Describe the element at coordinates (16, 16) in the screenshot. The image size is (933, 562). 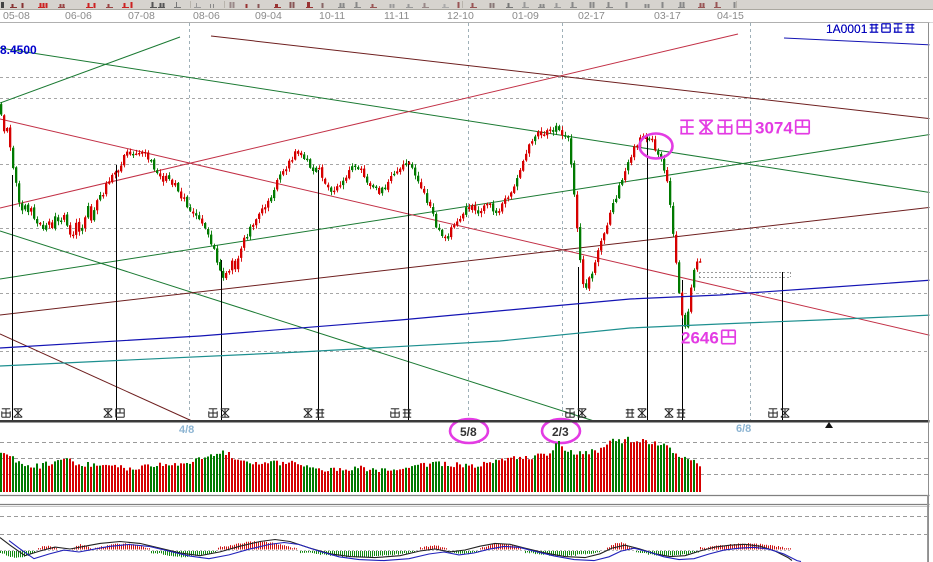
I see `svg-text: 05-08` at that location.